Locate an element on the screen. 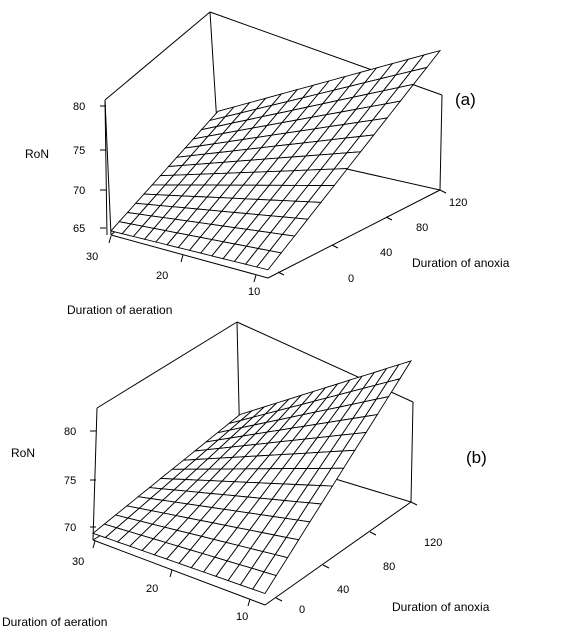 The height and width of the screenshot is (632, 571). z-tick-label: 65 is located at coordinates (79, 229).